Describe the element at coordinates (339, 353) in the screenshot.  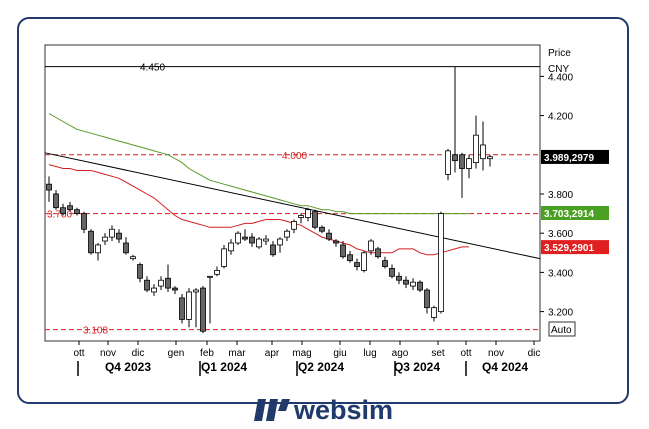
I see `month-label: giu` at that location.